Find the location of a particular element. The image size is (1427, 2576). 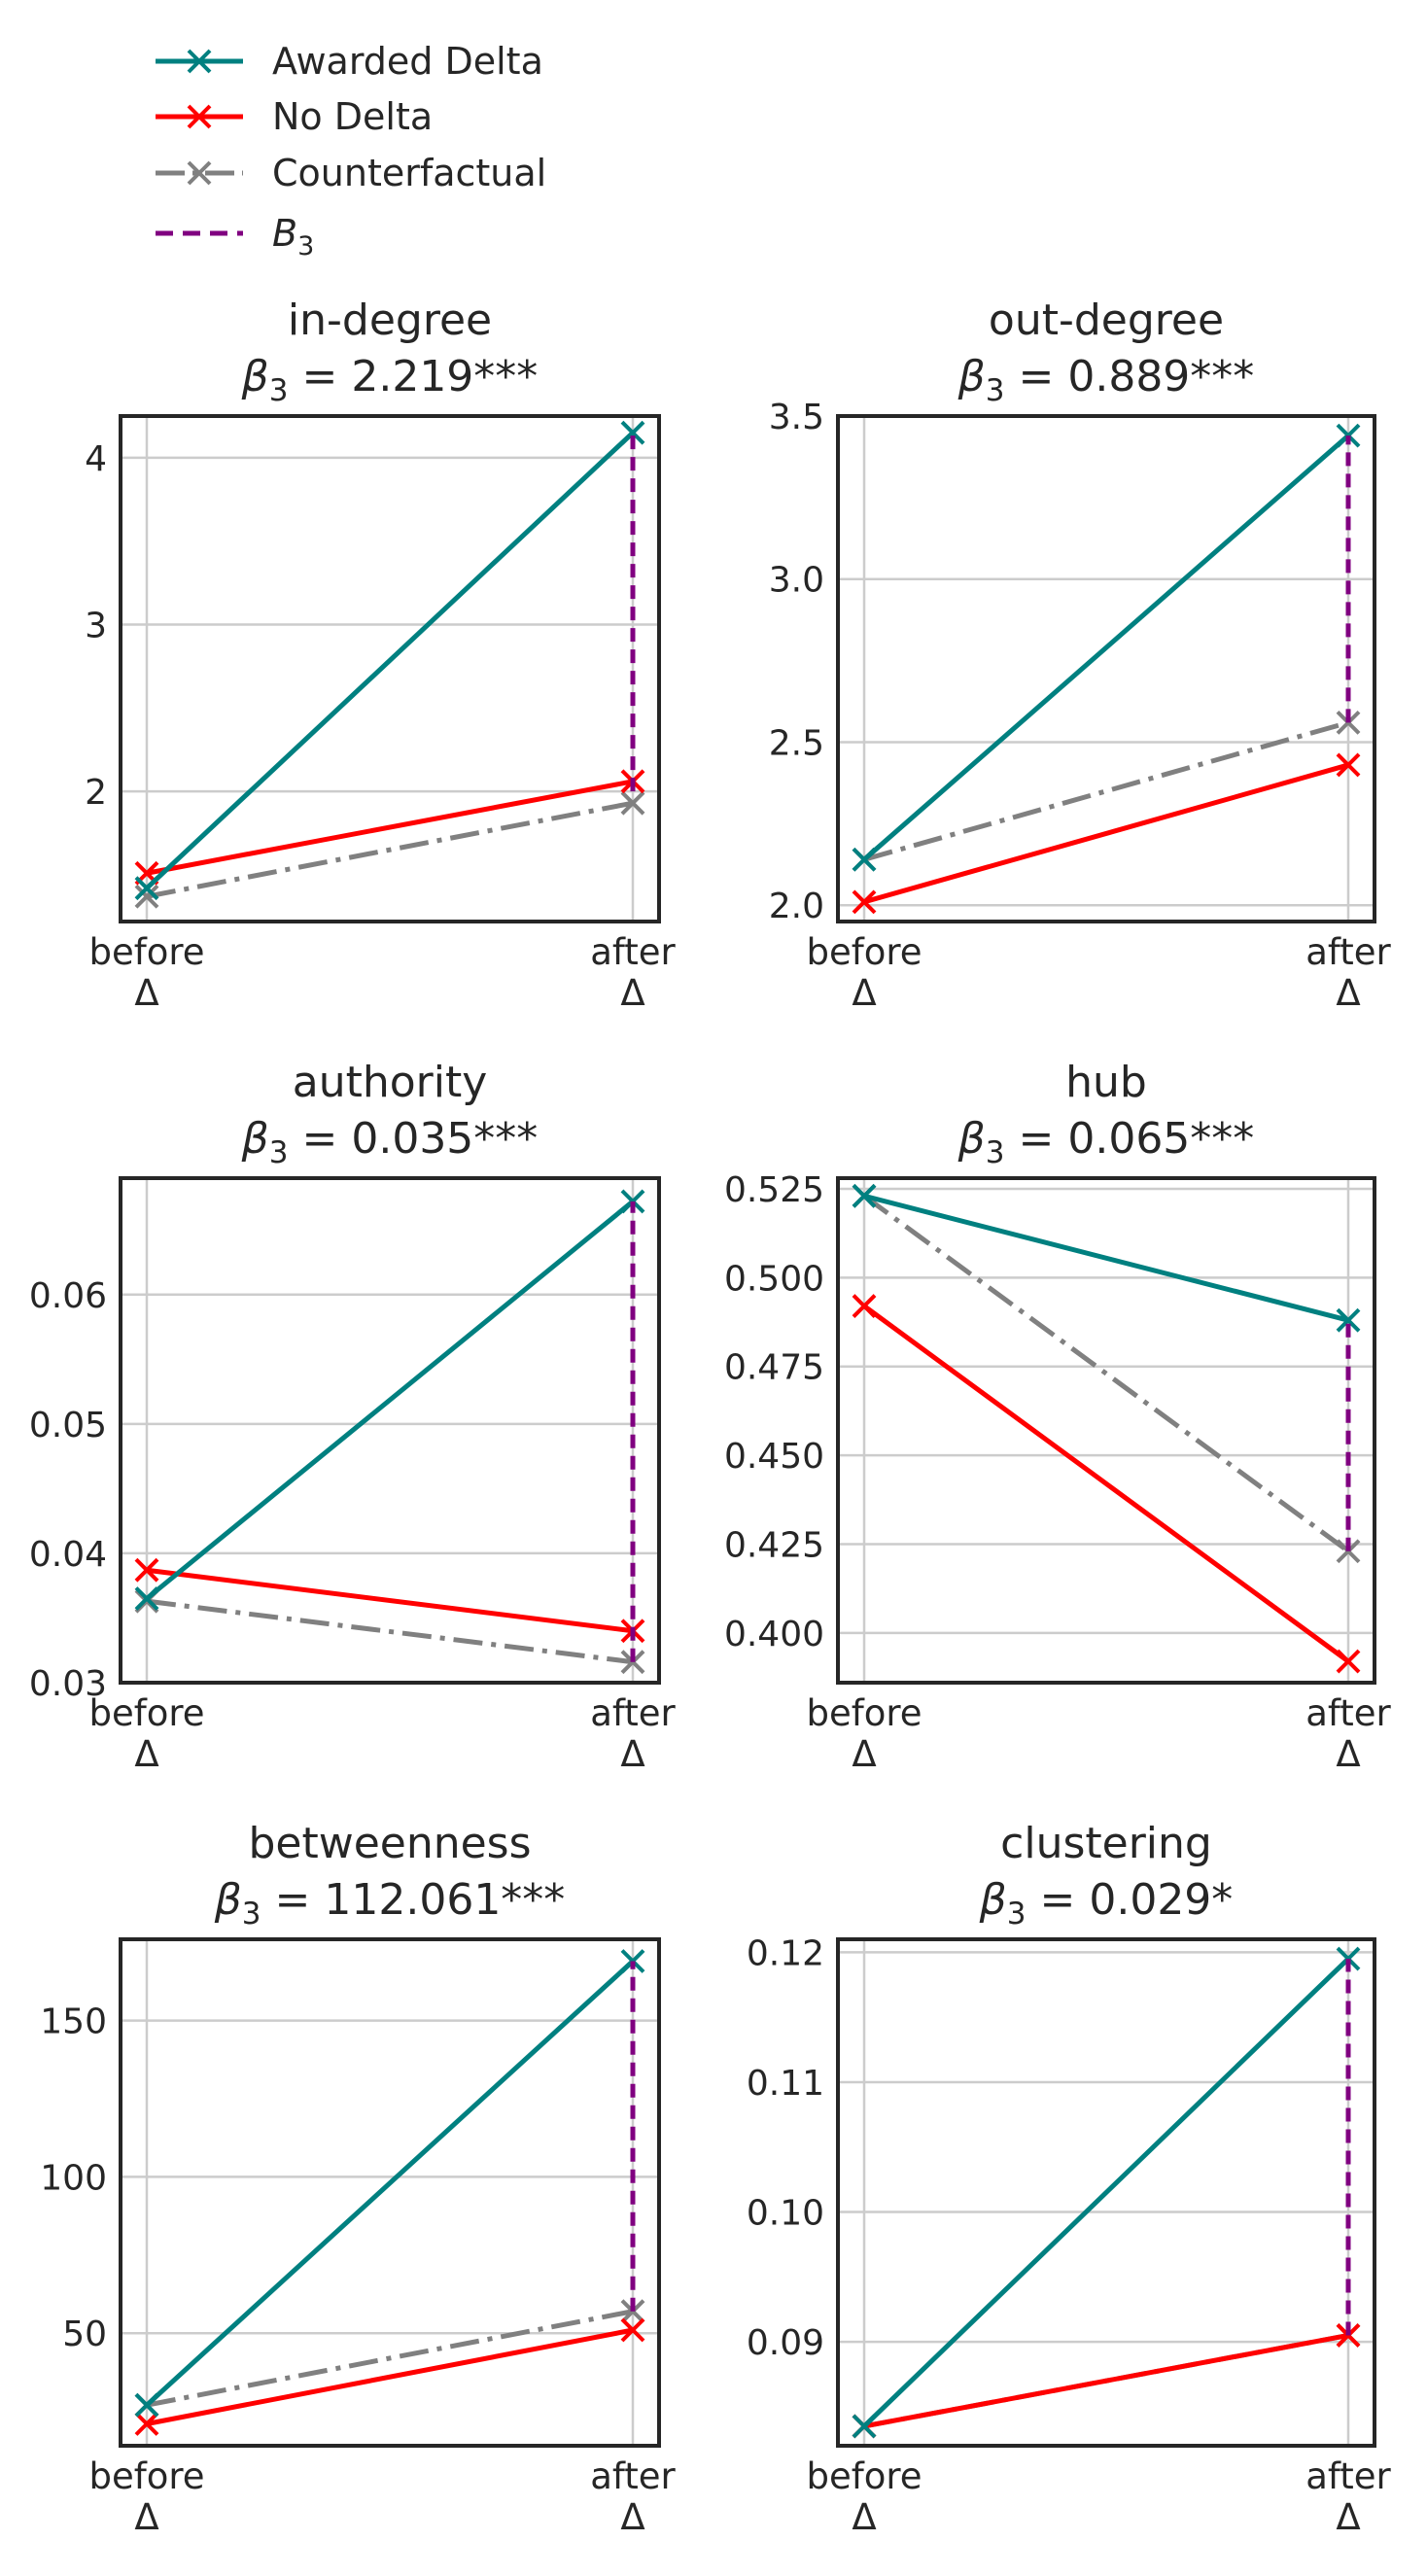

legend: Awarded Delta No Delta Counterfactual B3 is located at coordinates (351, 150).